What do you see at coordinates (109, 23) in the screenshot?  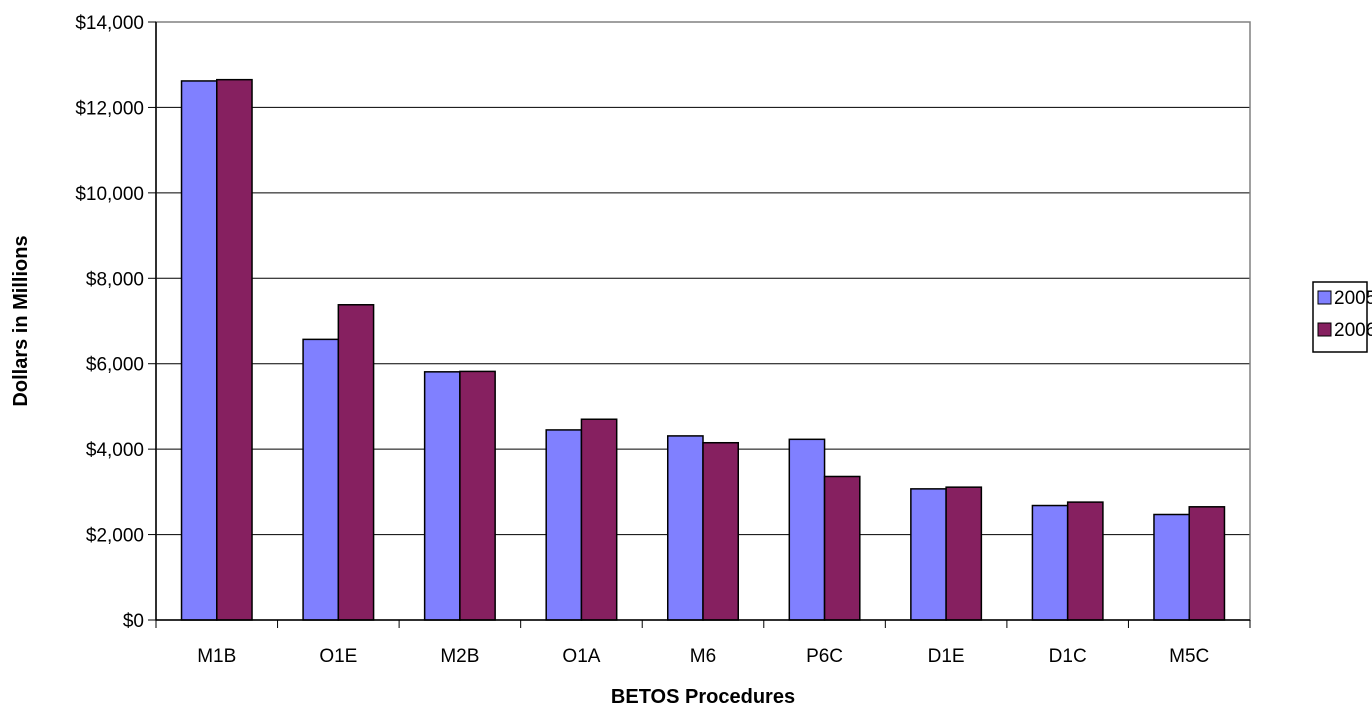 I see `y-tick-label: $14,000` at bounding box center [109, 23].